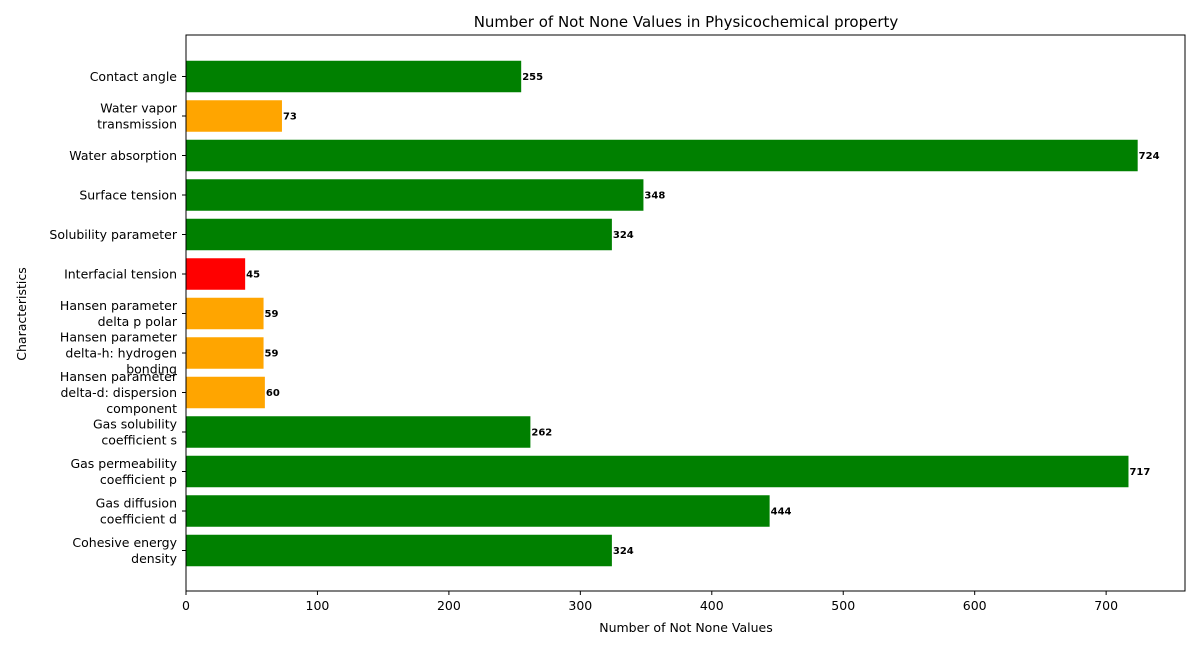 The height and width of the screenshot is (650, 1200). Describe the element at coordinates (119, 313) in the screenshot. I see `y-tick-label: Hansen parameter delta p polar` at that location.